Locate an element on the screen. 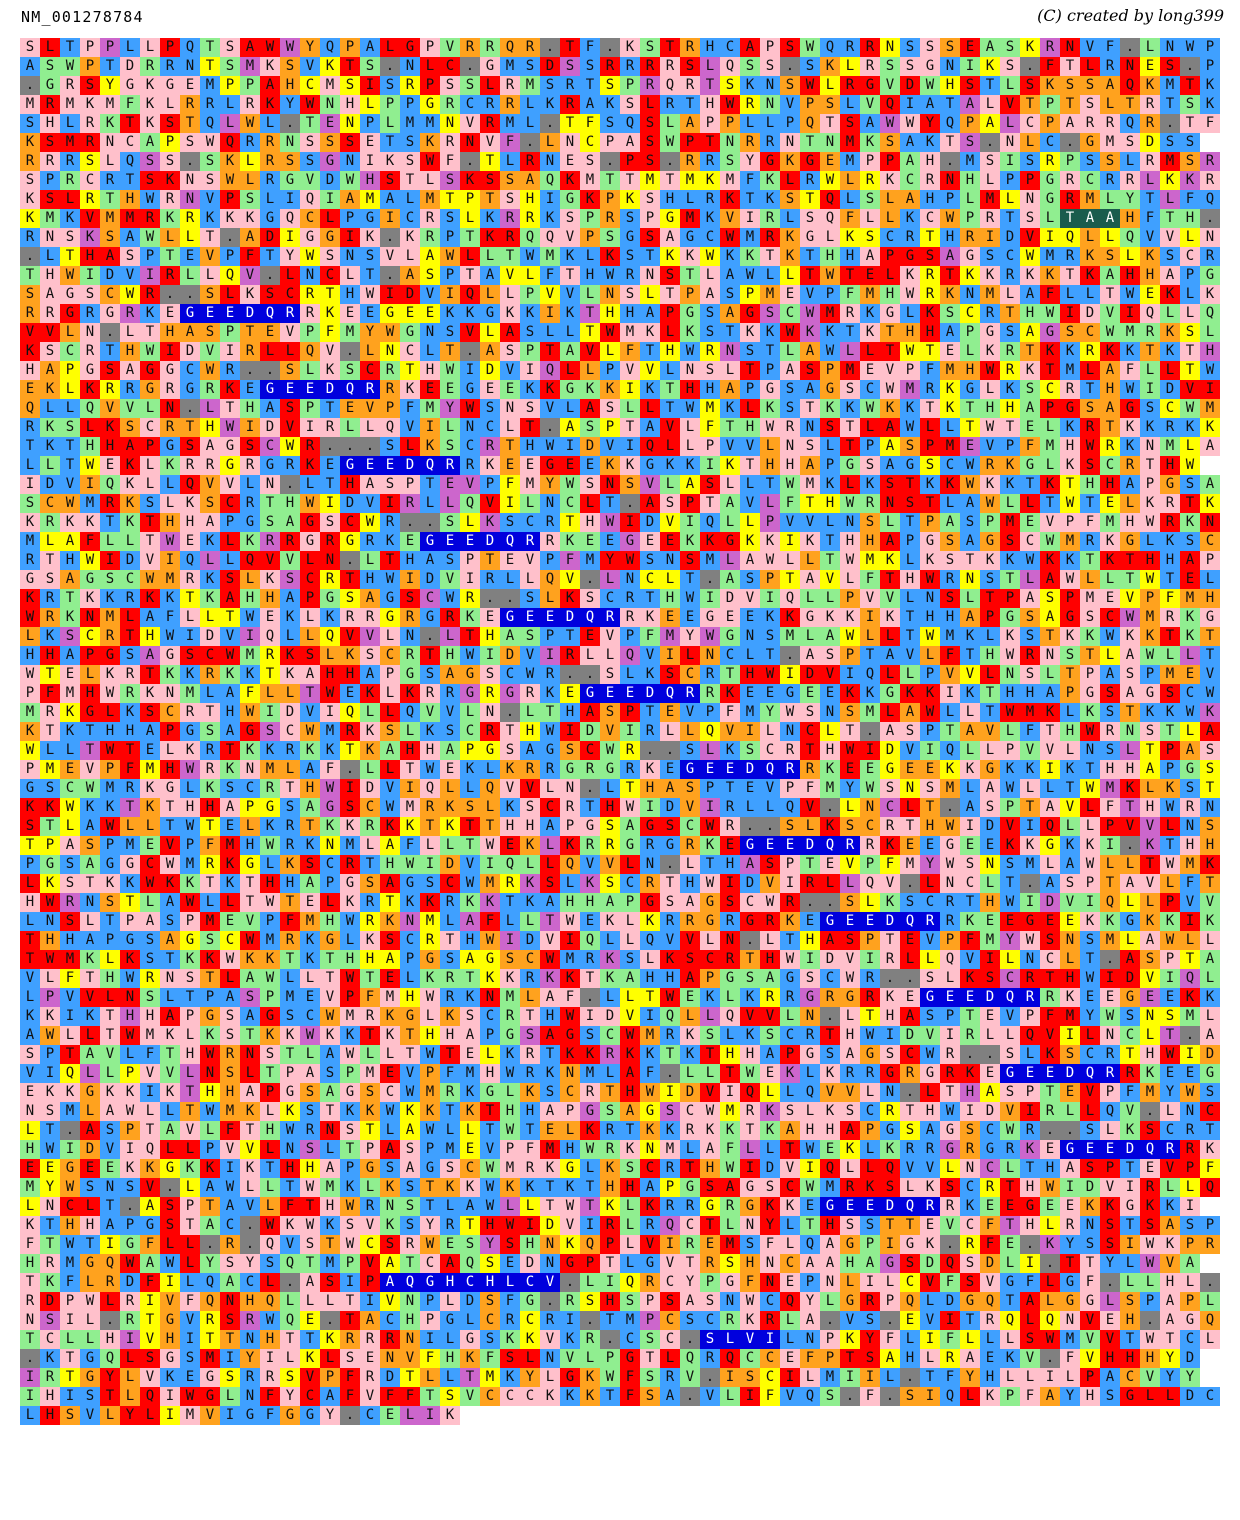  residue-cell: M is located at coordinates (790, 636).